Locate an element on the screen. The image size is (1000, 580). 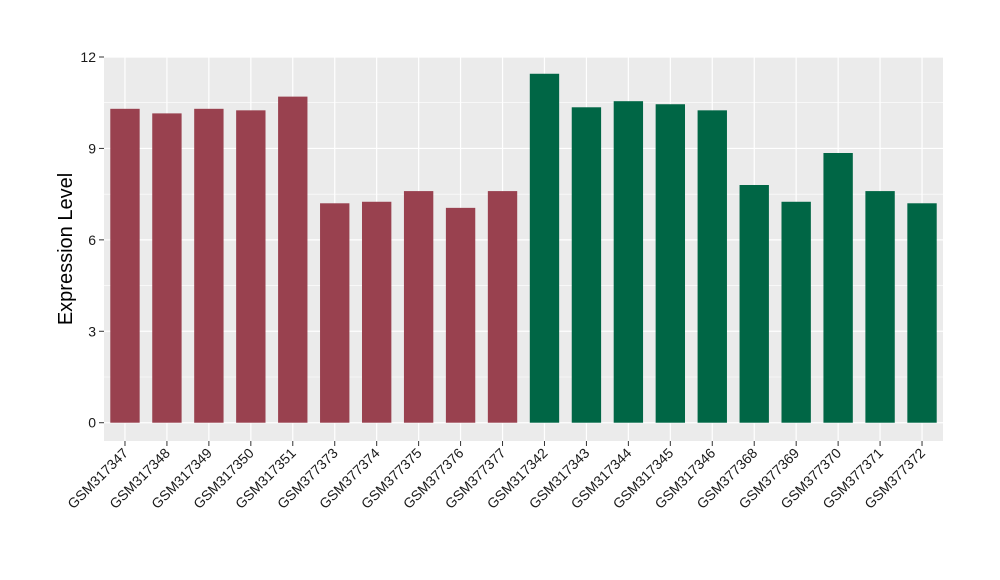
y-axis: 0 3 6 9 12 is located at coordinates (92, 240).